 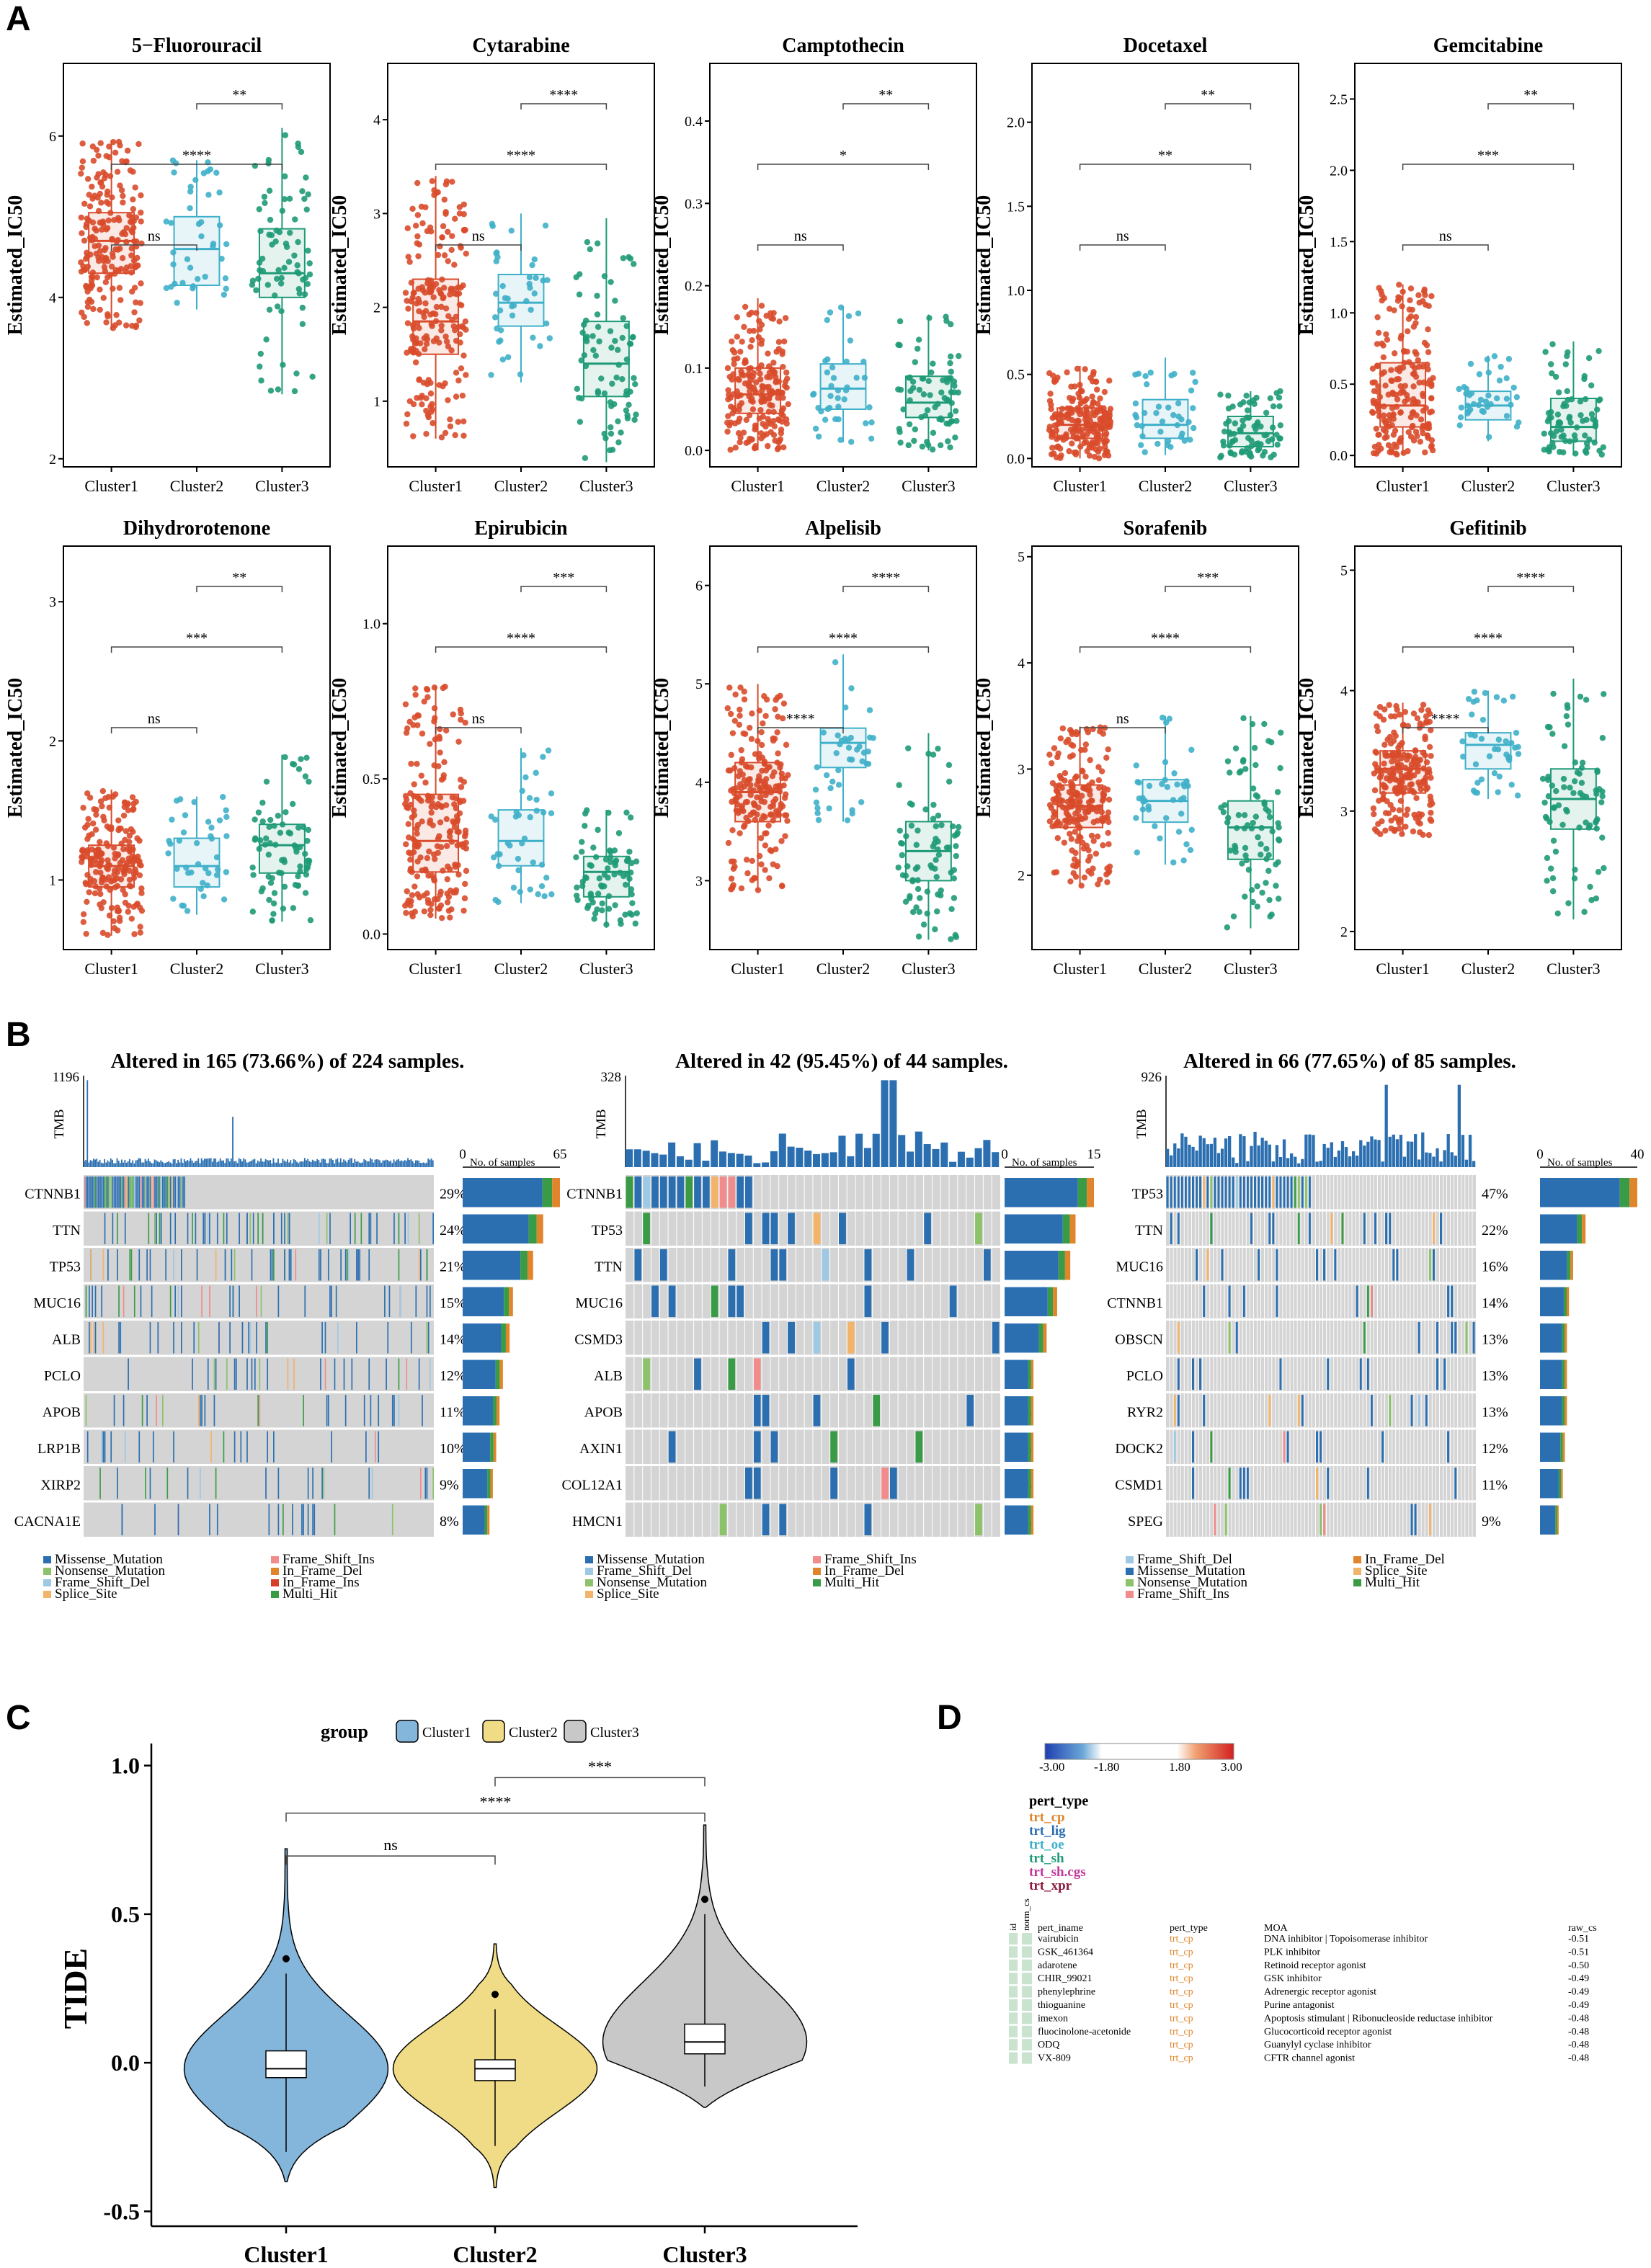 I want to click on gene-percent: 47%, so click(x=1495, y=1194).